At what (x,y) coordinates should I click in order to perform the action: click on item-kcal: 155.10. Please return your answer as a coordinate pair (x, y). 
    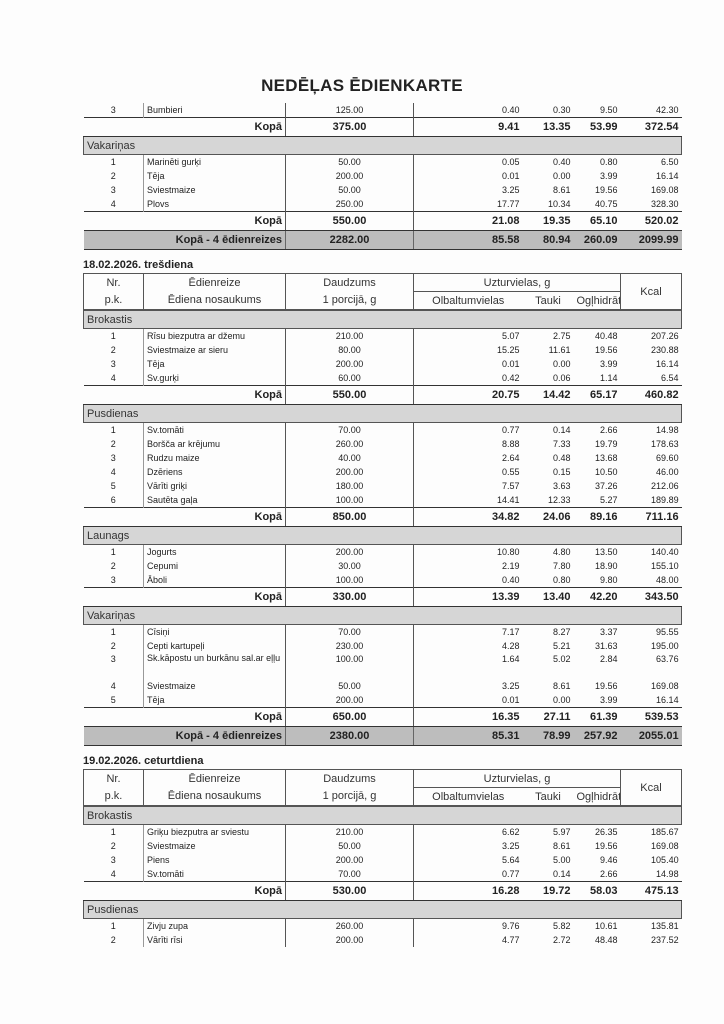
    Looking at the image, I should click on (665, 565).